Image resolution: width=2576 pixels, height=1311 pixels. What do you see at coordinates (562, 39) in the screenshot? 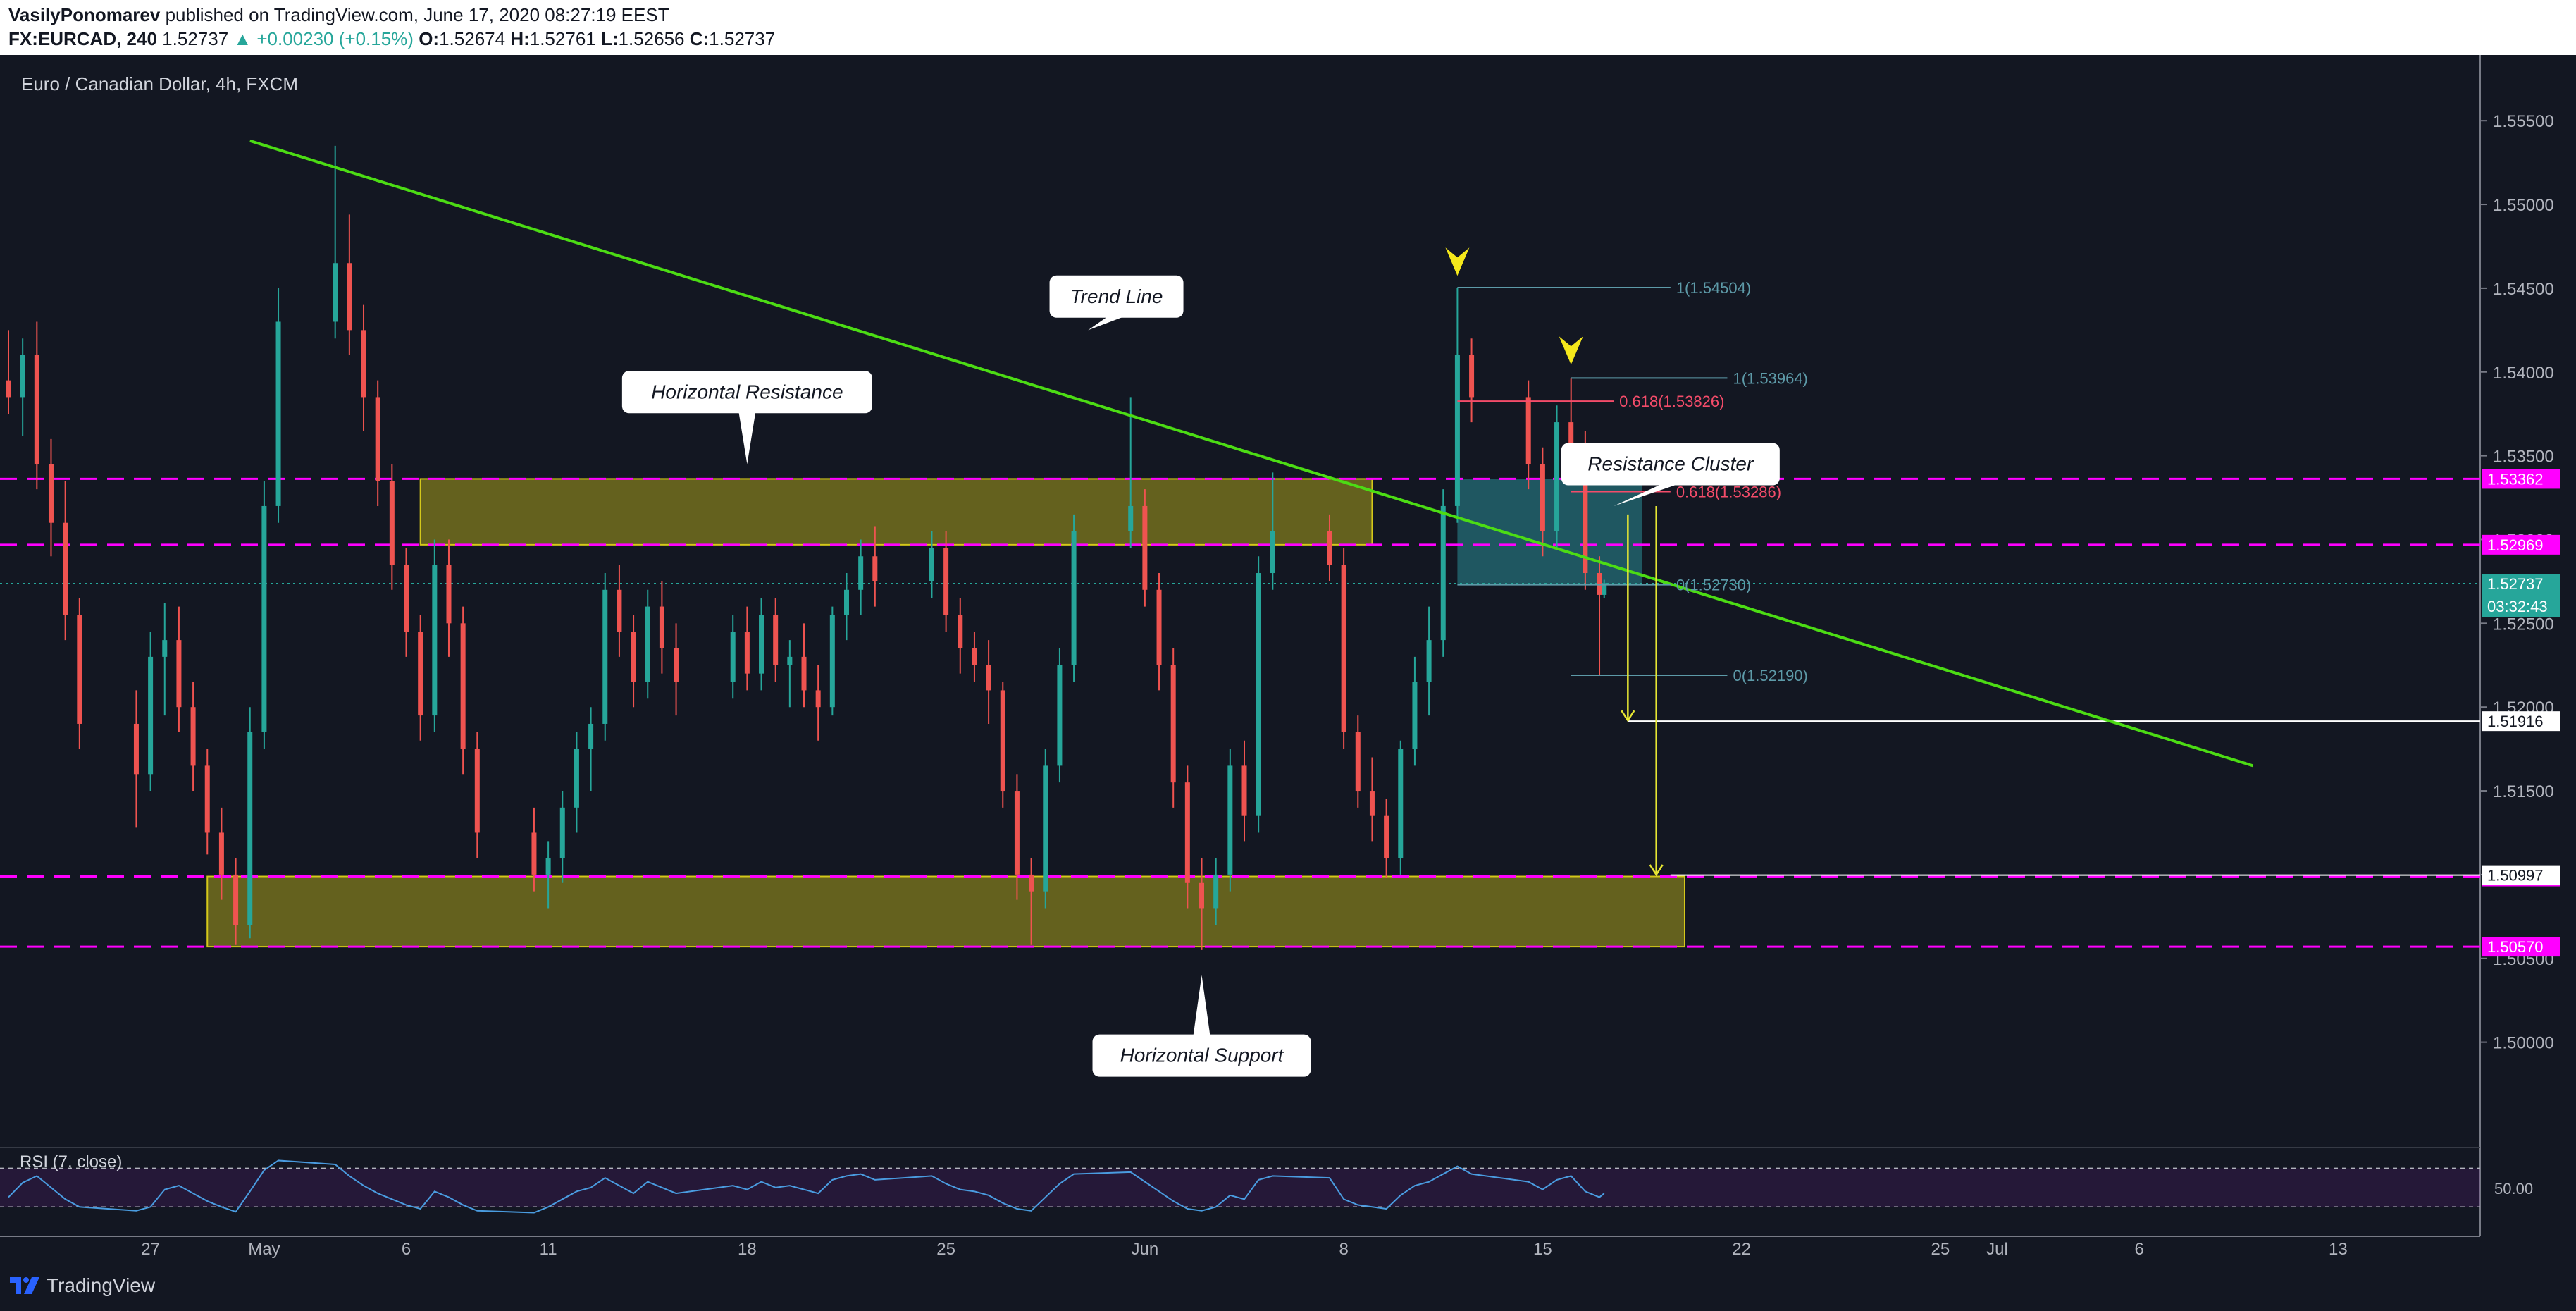
I see `high-value: 1.52761` at bounding box center [562, 39].